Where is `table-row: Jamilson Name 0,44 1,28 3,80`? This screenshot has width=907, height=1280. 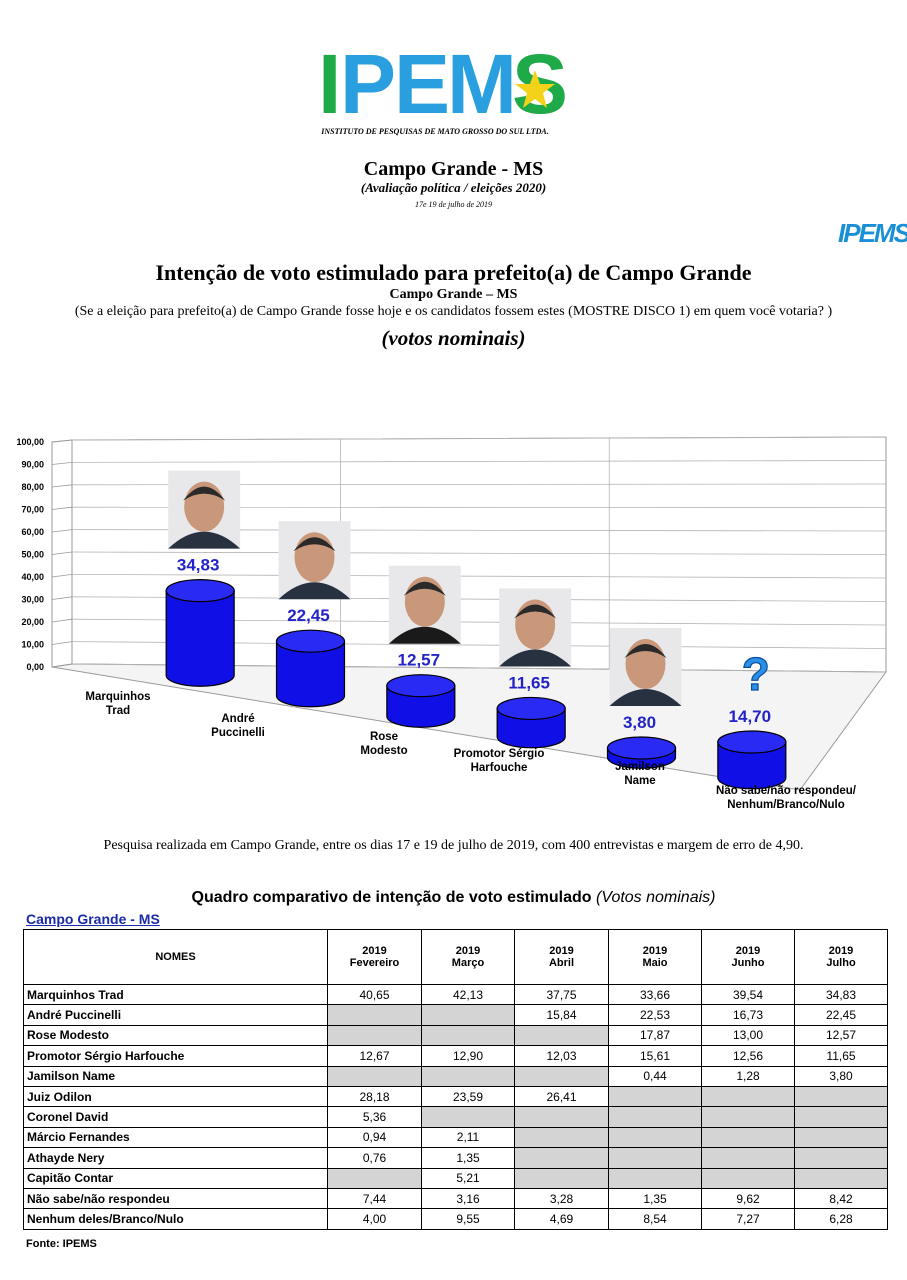
table-row: Jamilson Name 0,44 1,28 3,80 is located at coordinates (455, 1076).